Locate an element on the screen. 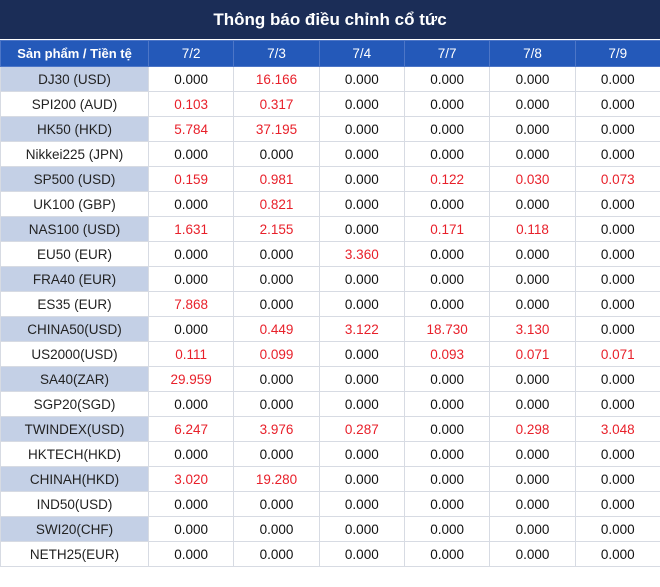  dividend-value: 29.959 is located at coordinates (191, 379).